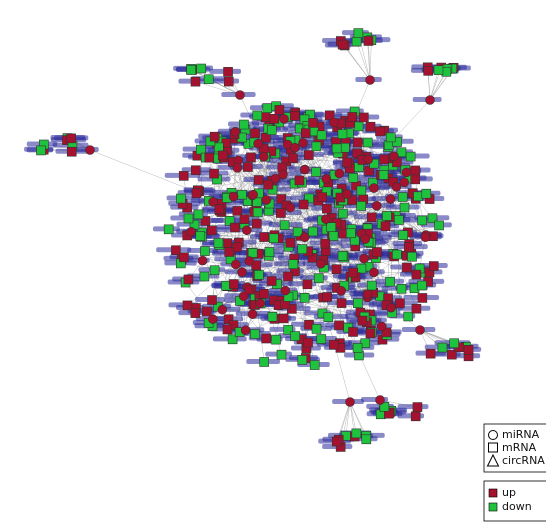  What do you see at coordinates (519, 447) in the screenshot?
I see `legend-label: mRNA` at bounding box center [519, 447].